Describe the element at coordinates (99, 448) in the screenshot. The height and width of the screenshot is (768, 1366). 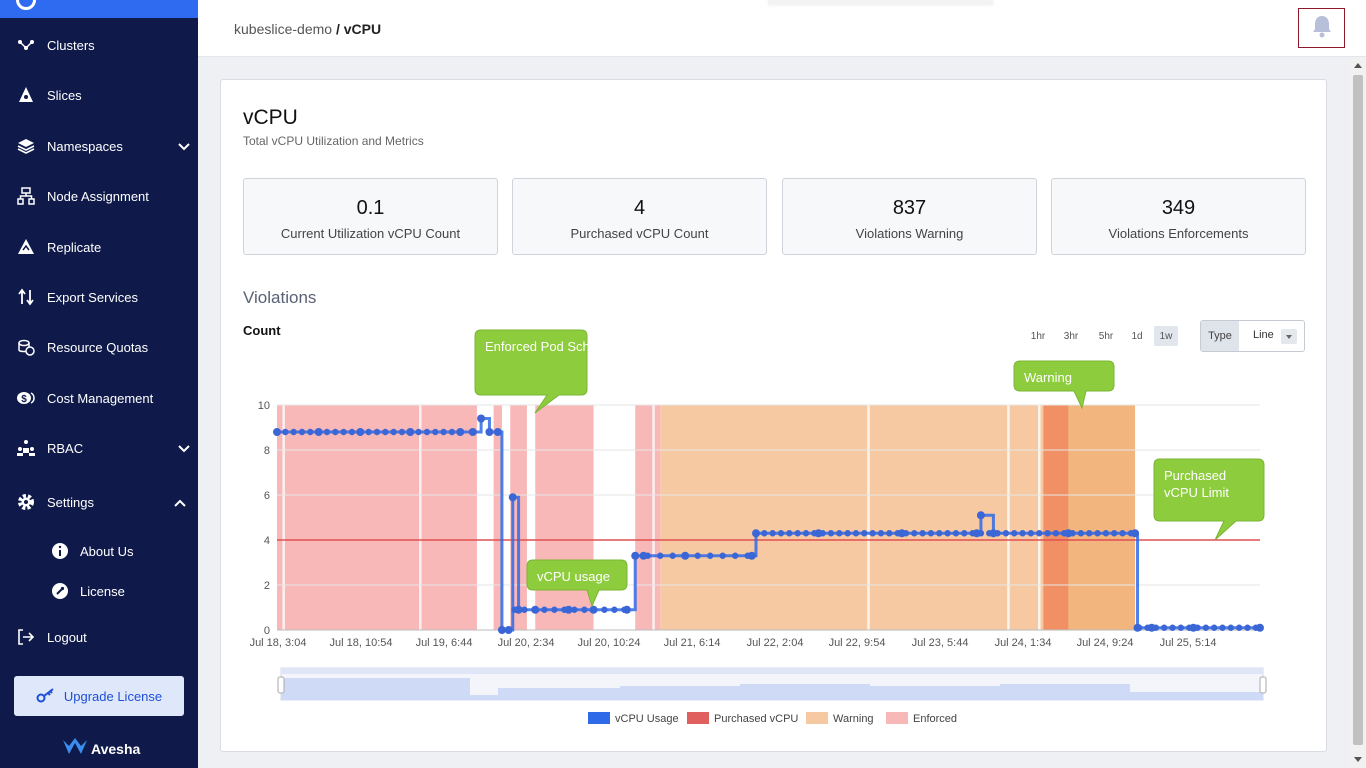
I see `sidebar-item-rbac: RBAC` at that location.